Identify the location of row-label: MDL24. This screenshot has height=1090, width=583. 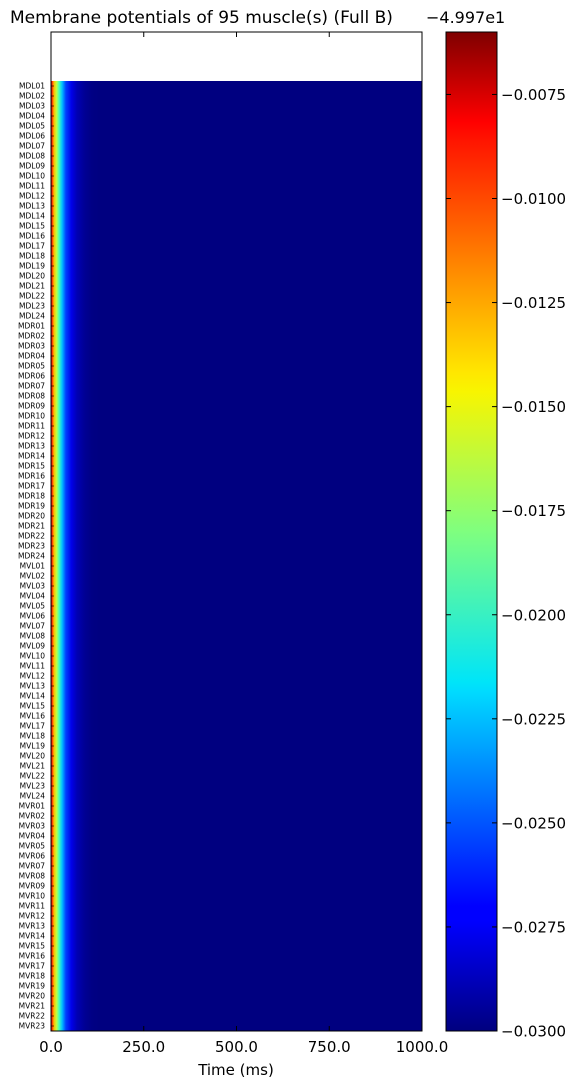
(32, 316).